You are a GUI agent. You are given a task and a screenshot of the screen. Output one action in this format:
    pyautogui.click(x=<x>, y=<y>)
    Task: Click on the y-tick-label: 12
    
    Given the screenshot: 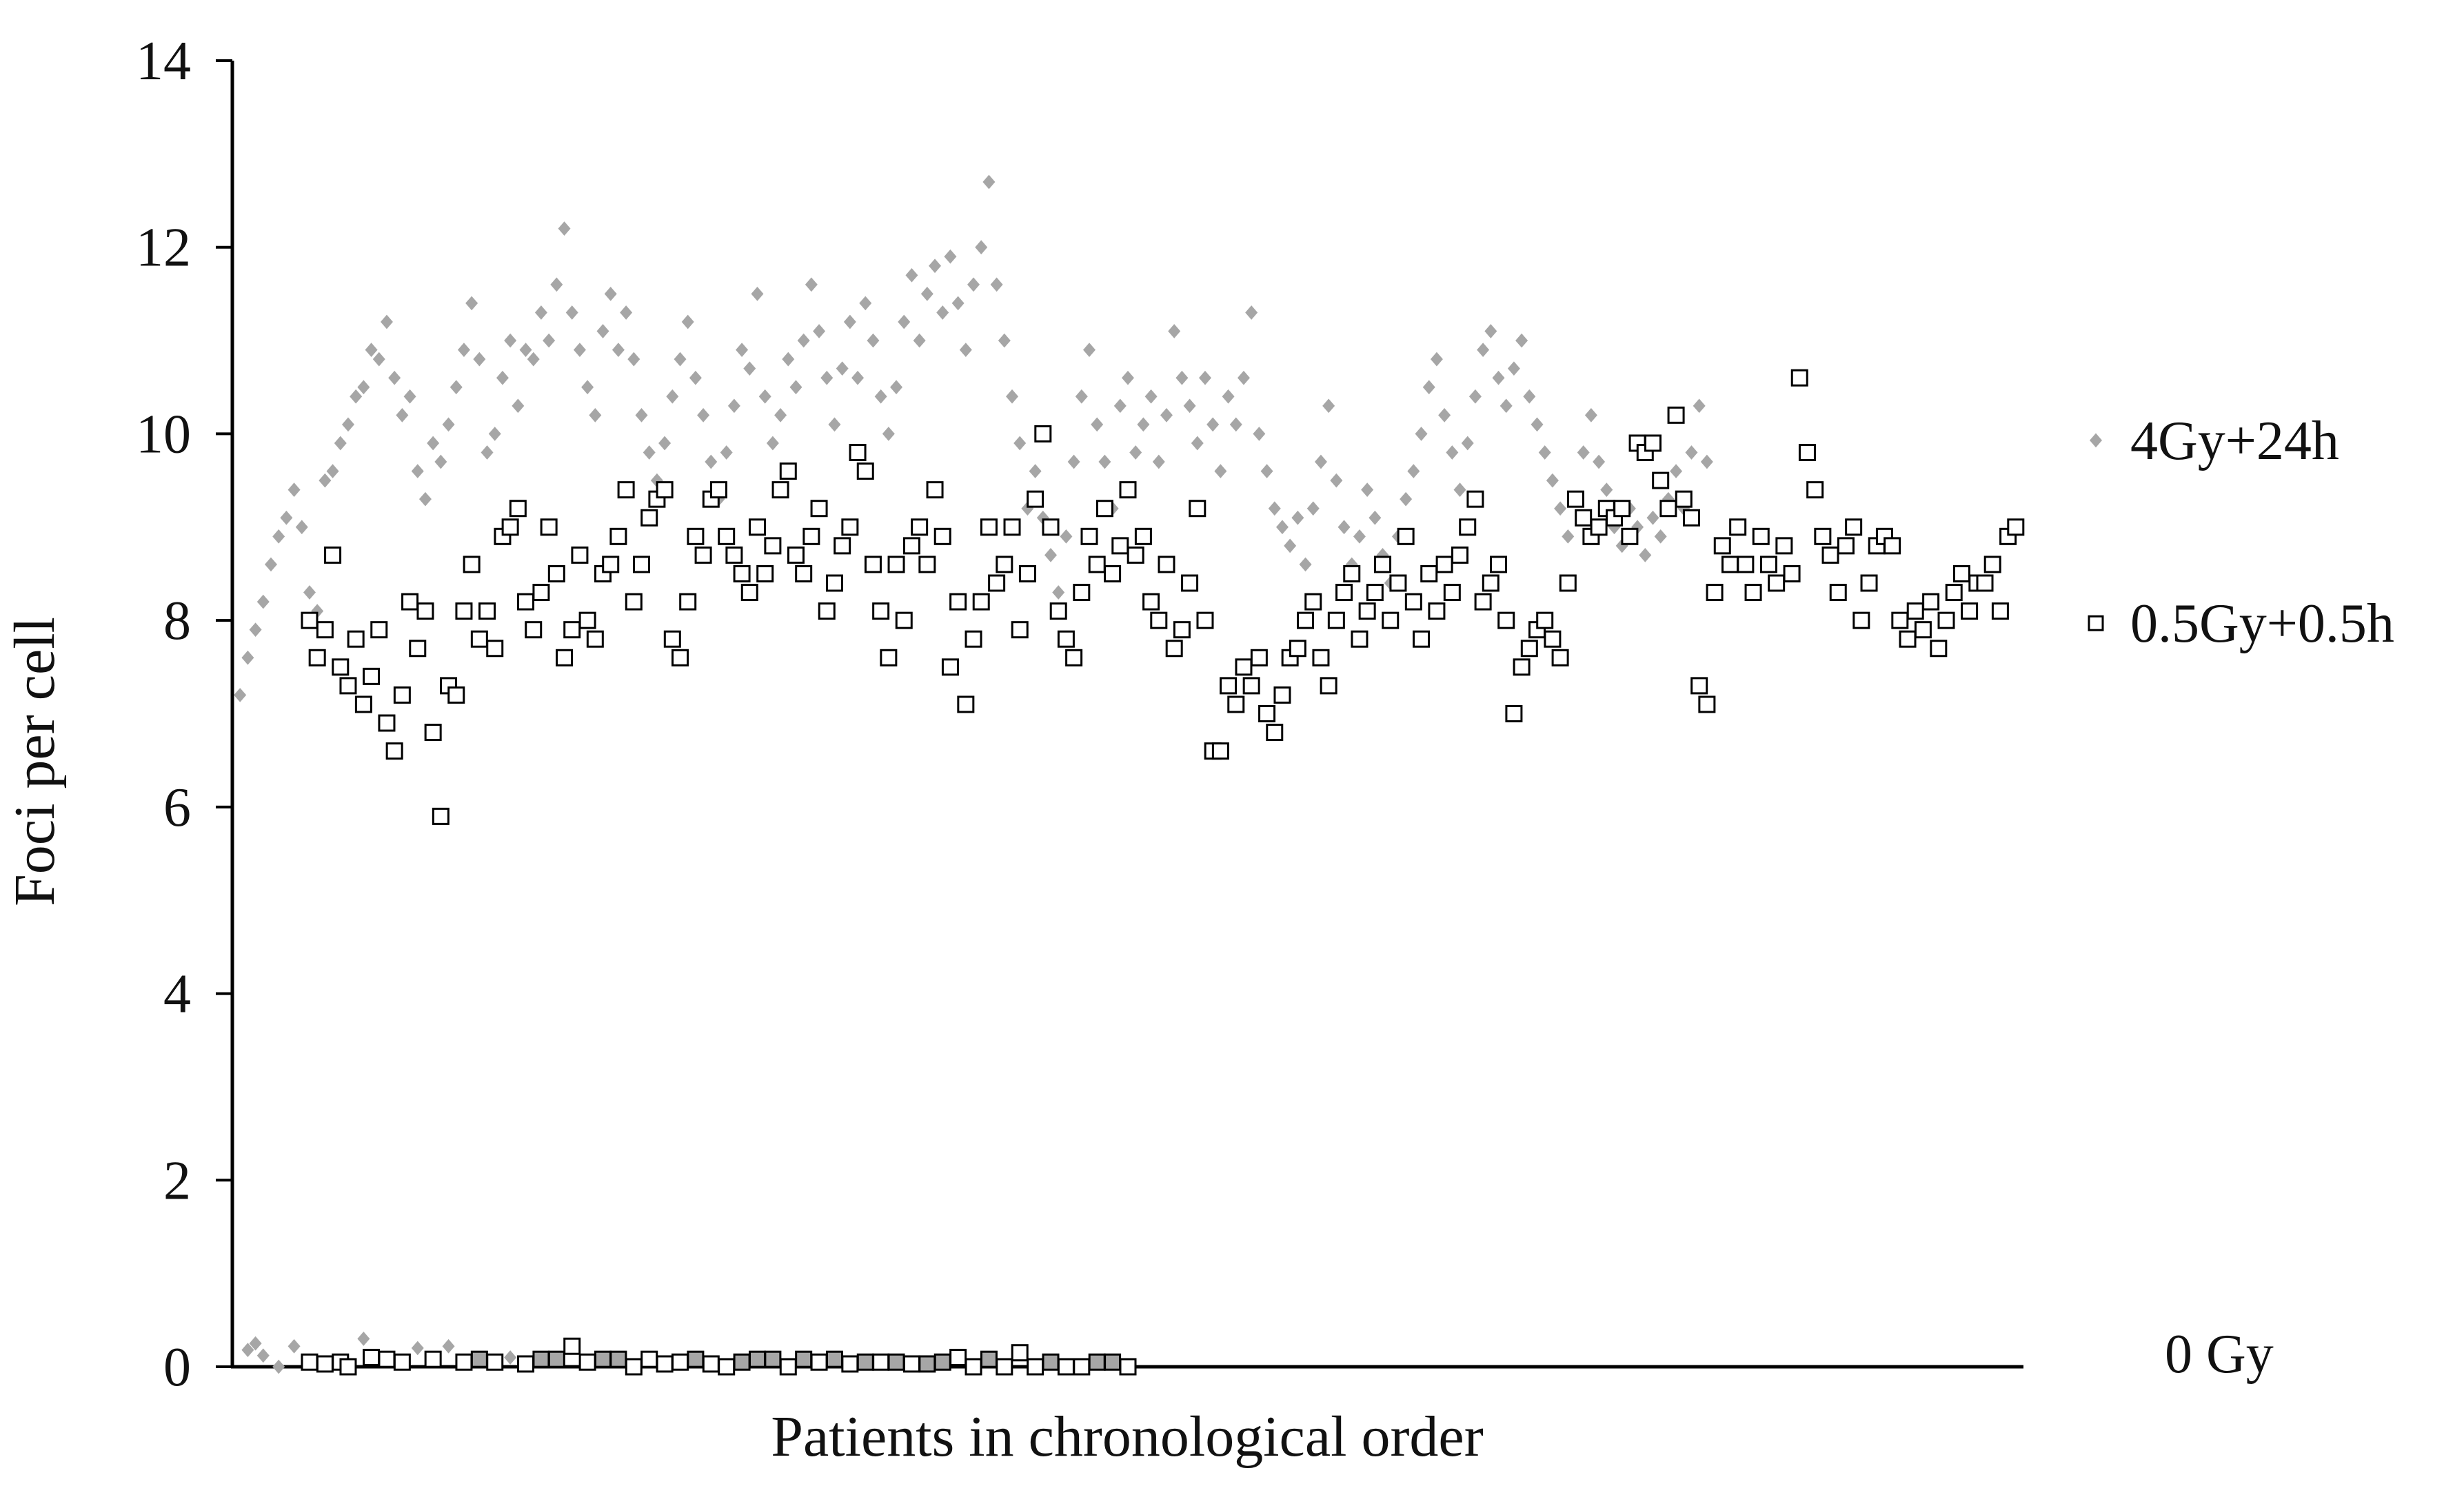 What is the action you would take?
    pyautogui.click(x=163, y=248)
    